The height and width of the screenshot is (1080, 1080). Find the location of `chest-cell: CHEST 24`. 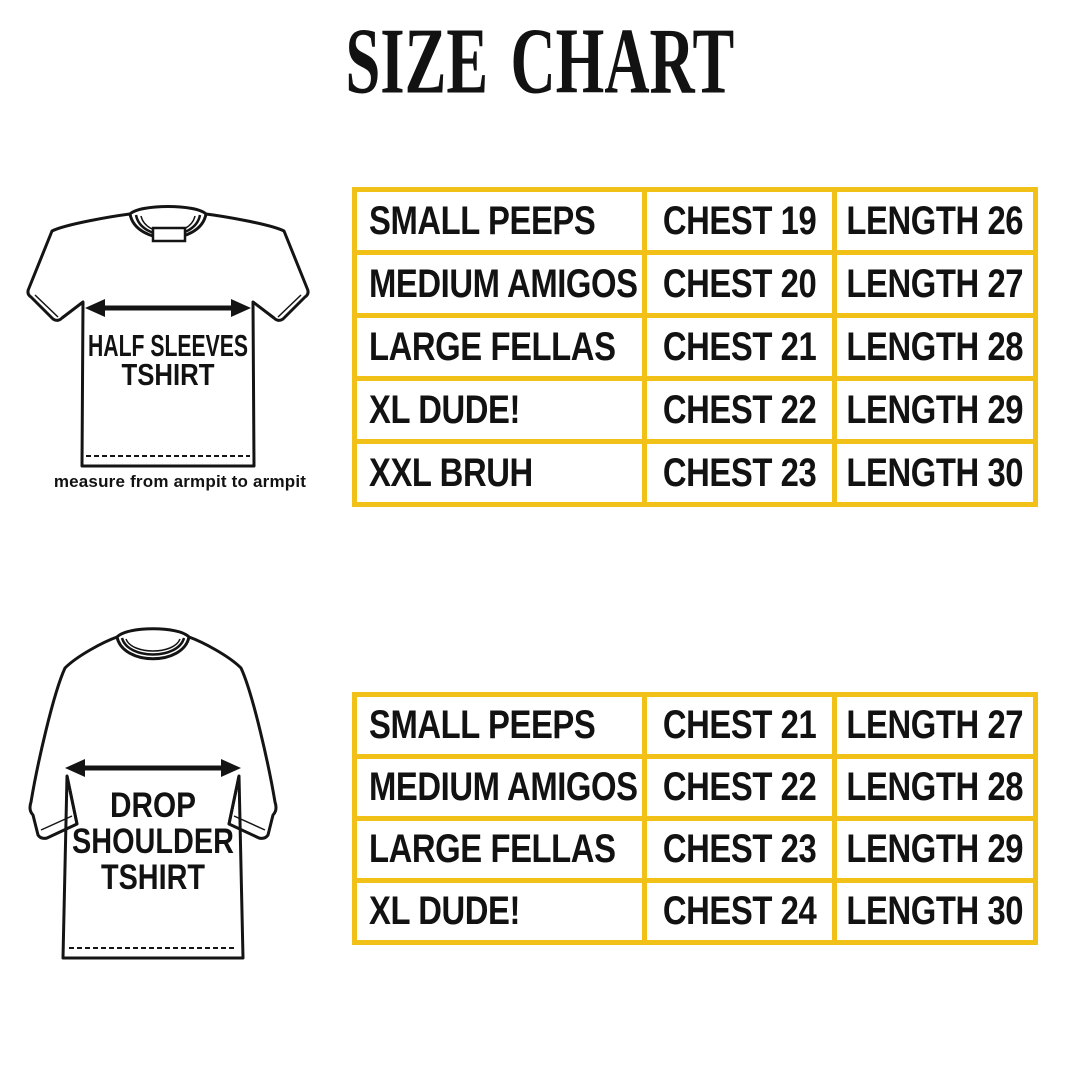

chest-cell: CHEST 24 is located at coordinates (739, 911).